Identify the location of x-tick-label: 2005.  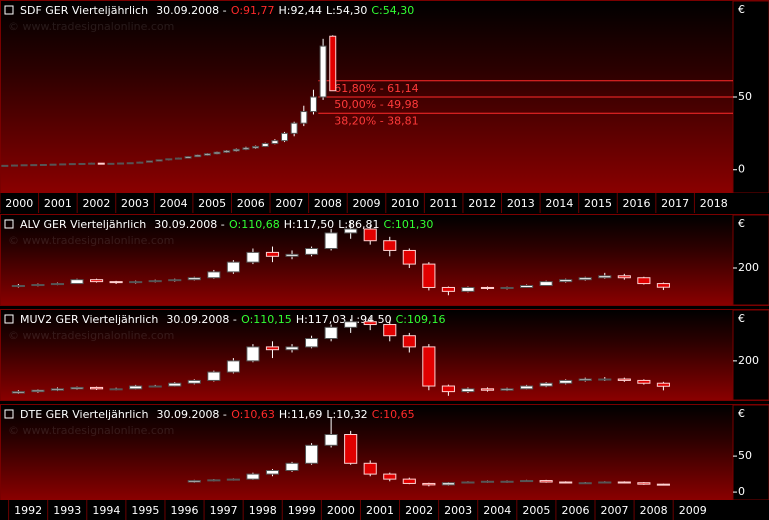
(212, 203).